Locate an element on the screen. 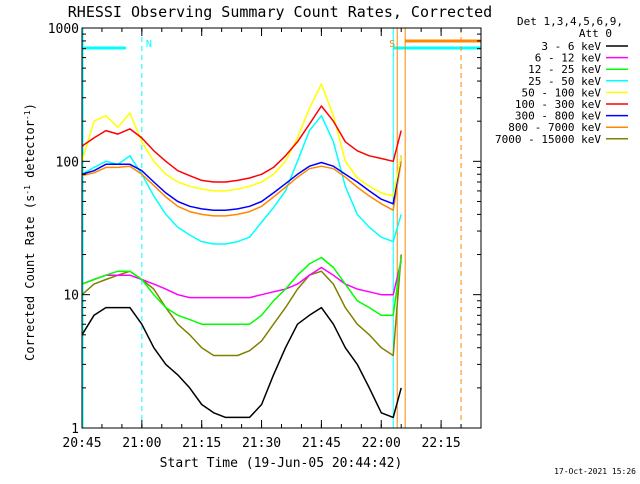 This screenshot has width=640, height=484. legend-label-7: 800 - 7000 keV is located at coordinates (554, 127).